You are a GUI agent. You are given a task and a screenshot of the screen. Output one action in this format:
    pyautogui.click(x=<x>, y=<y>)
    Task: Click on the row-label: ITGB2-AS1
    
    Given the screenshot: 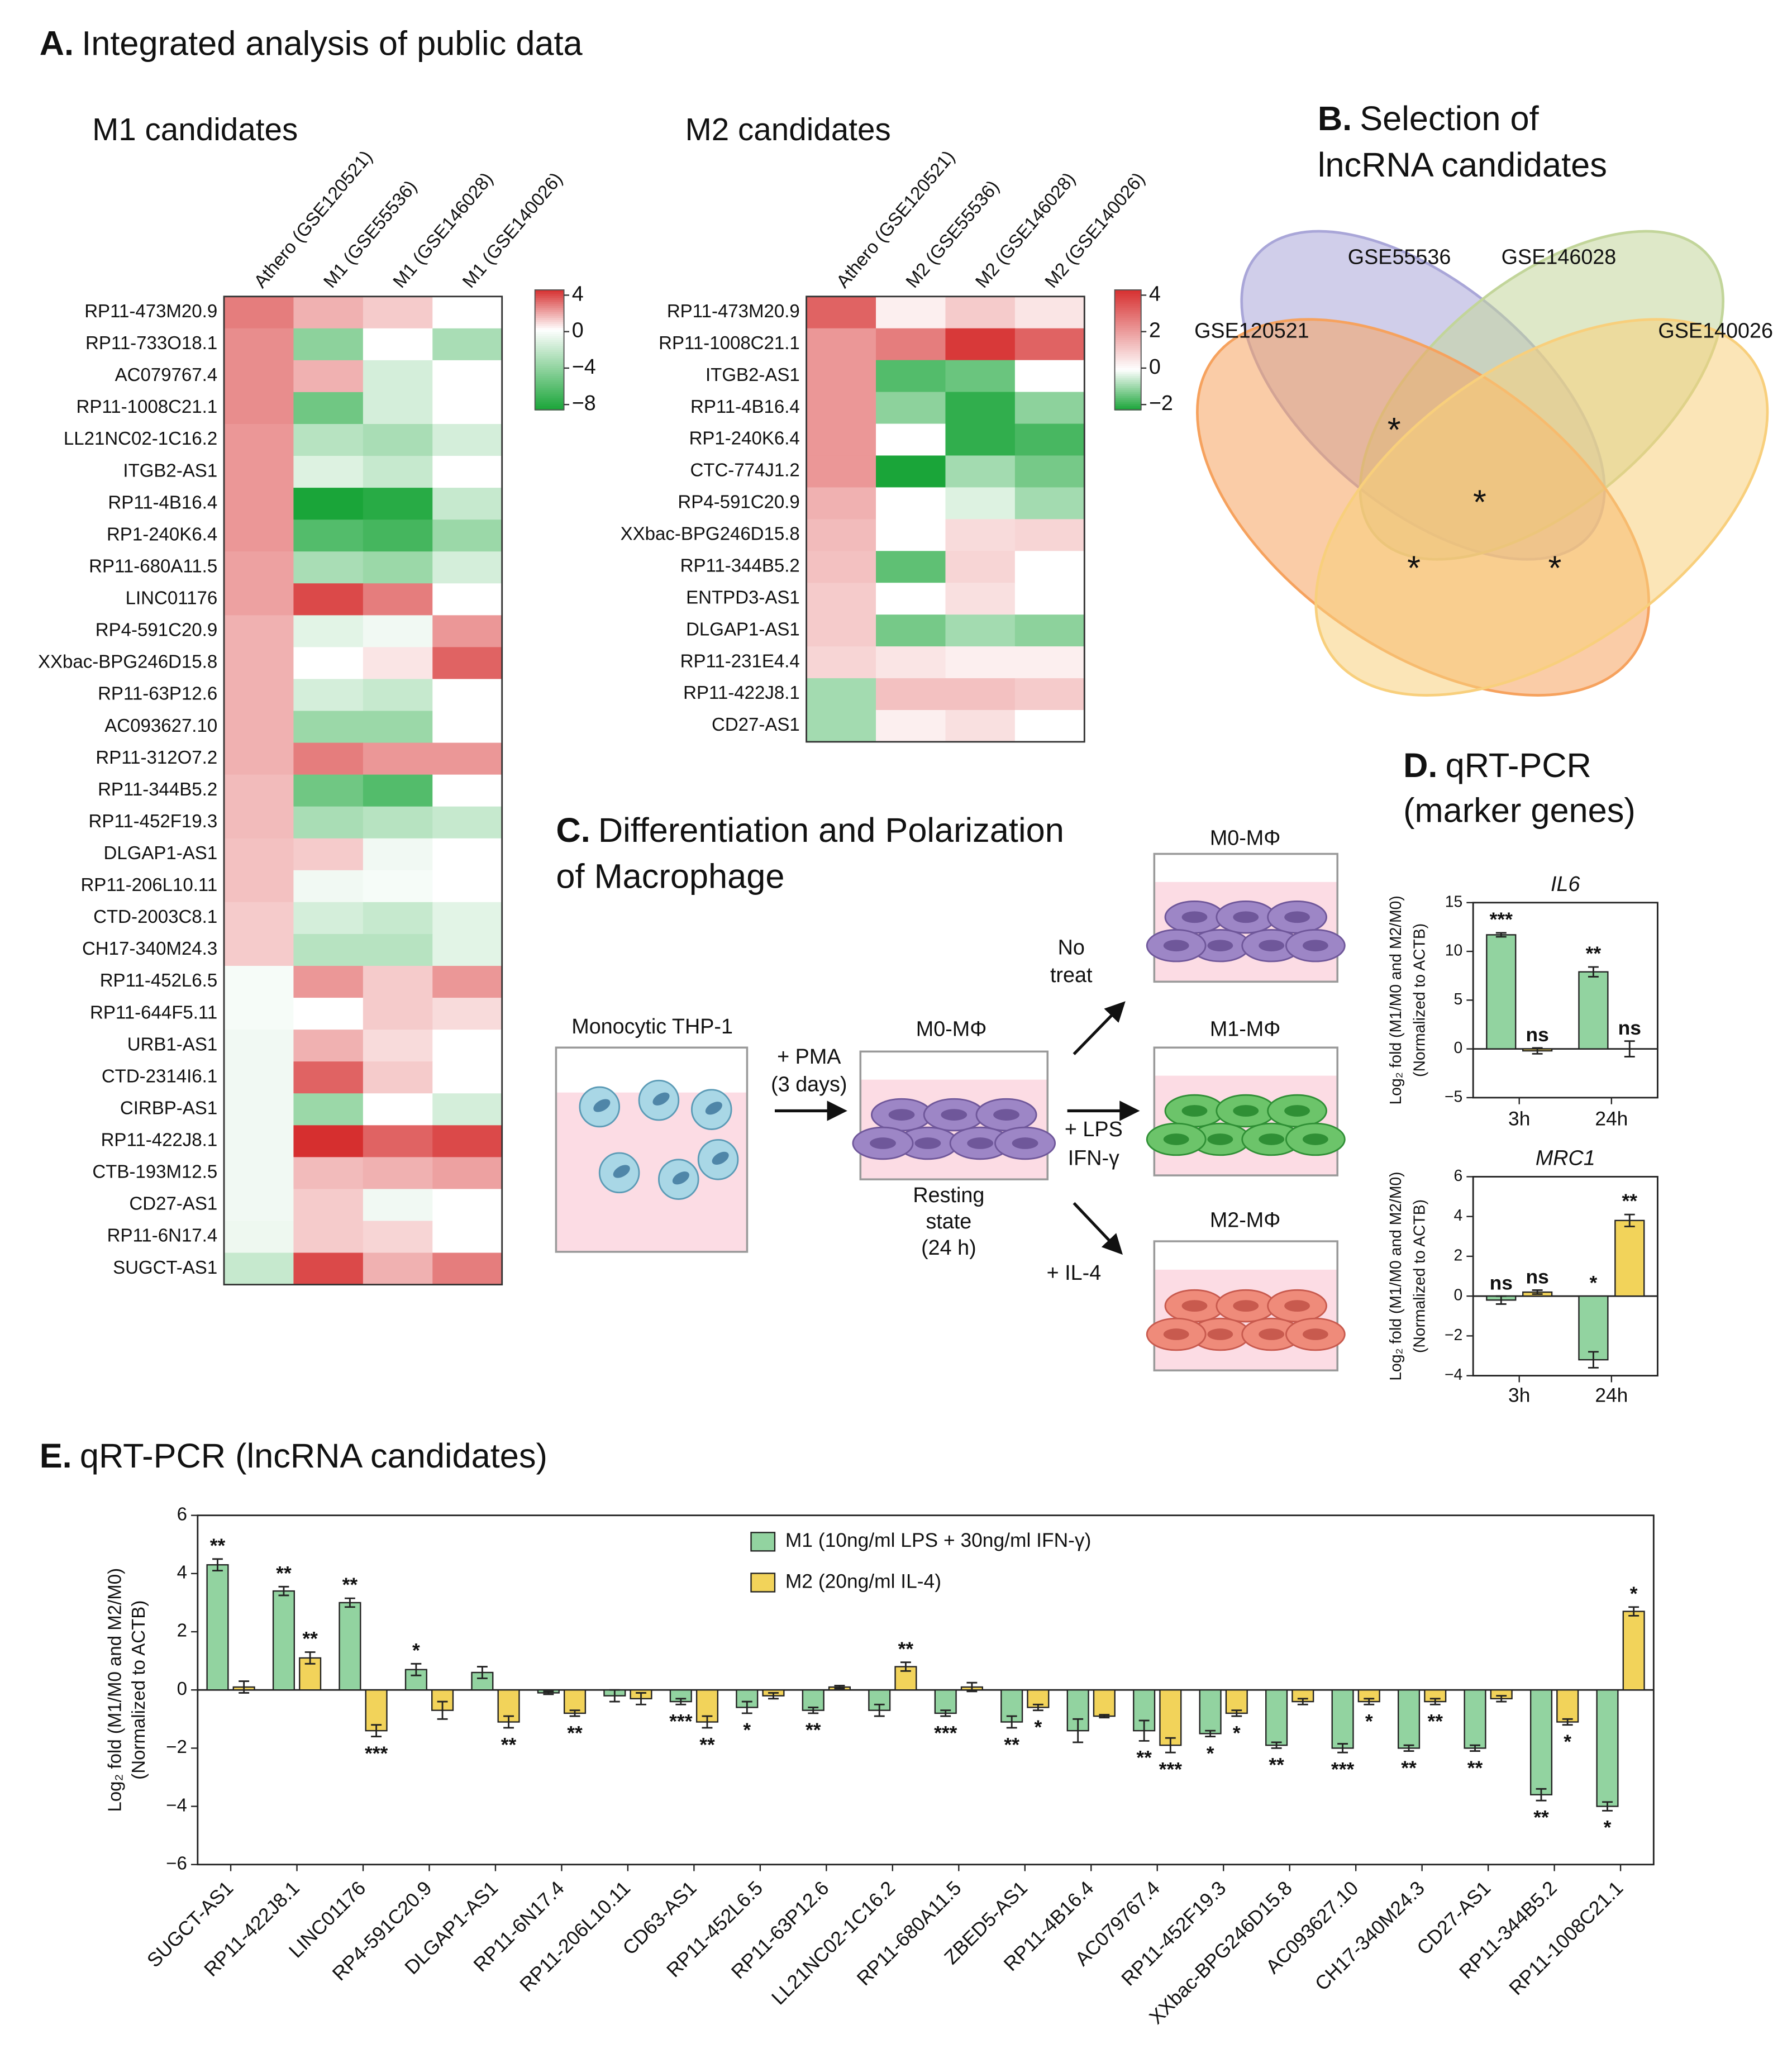 What is the action you would take?
    pyautogui.click(x=753, y=374)
    